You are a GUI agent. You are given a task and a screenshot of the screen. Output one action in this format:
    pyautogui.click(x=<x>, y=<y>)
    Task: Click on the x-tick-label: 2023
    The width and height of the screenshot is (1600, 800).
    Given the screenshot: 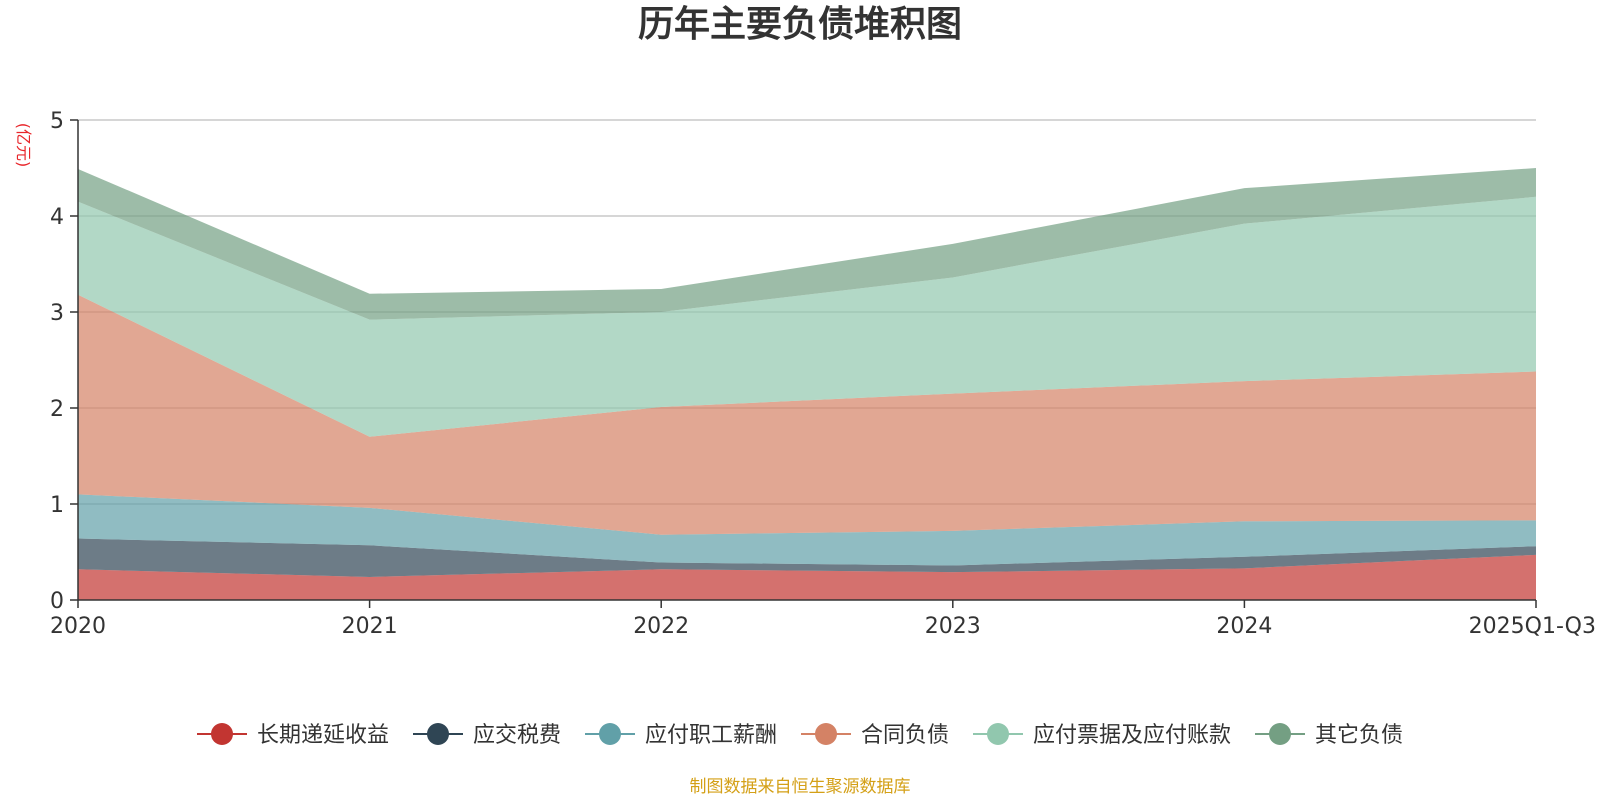 What is the action you would take?
    pyautogui.click(x=953, y=626)
    